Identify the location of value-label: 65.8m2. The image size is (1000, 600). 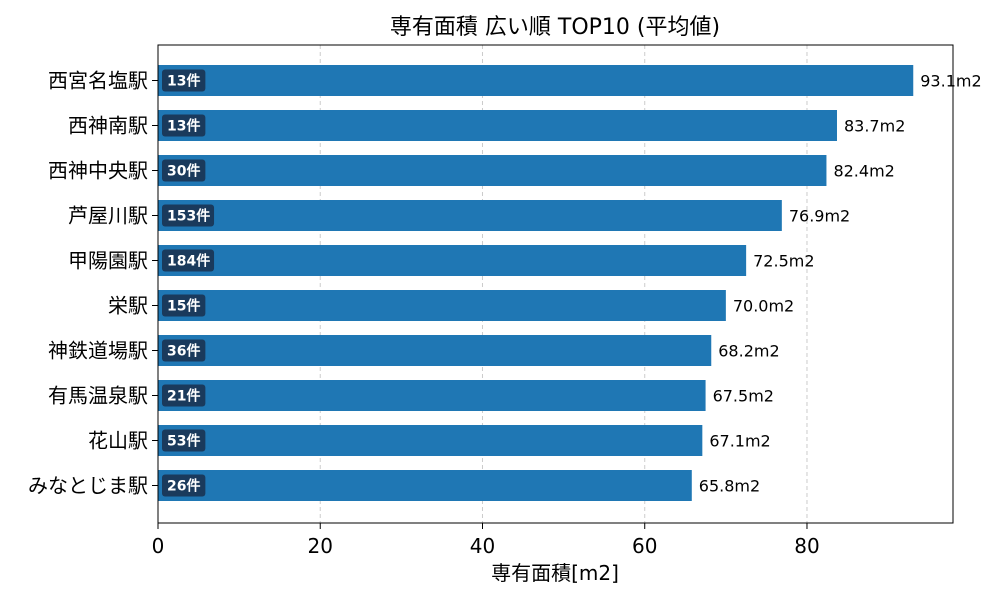
(729, 486).